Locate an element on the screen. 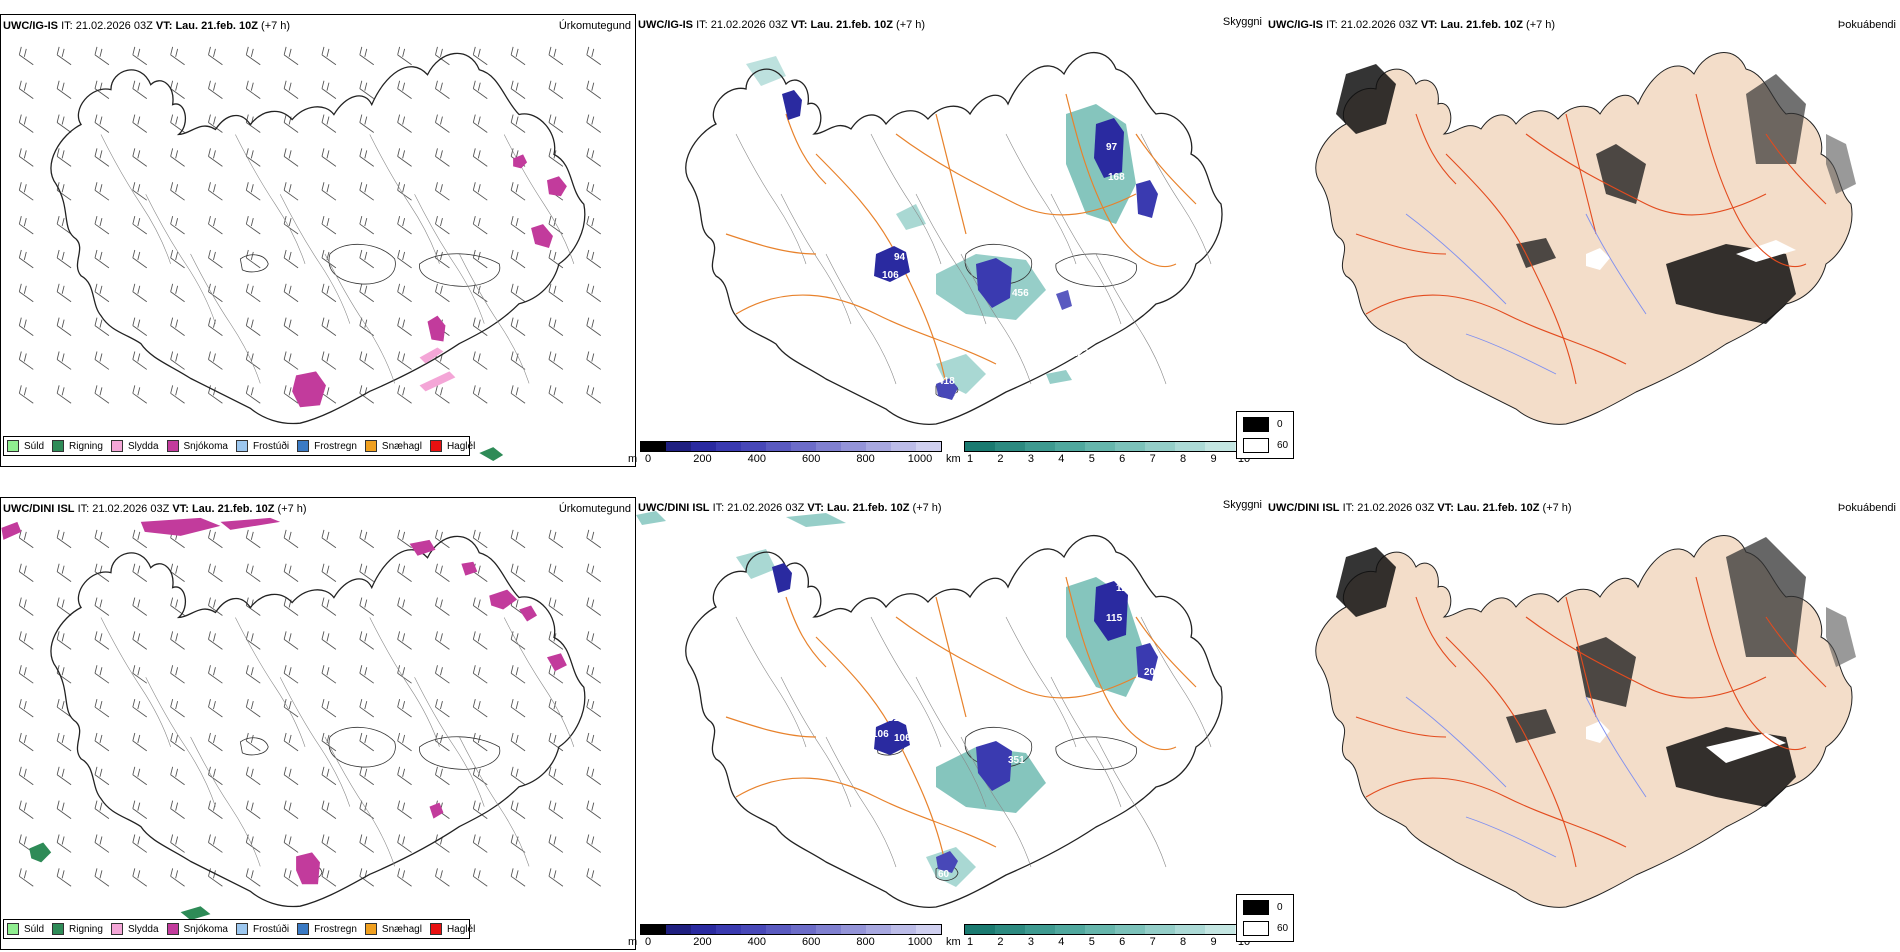  legend-item: Frostúði is located at coordinates (262, 446).